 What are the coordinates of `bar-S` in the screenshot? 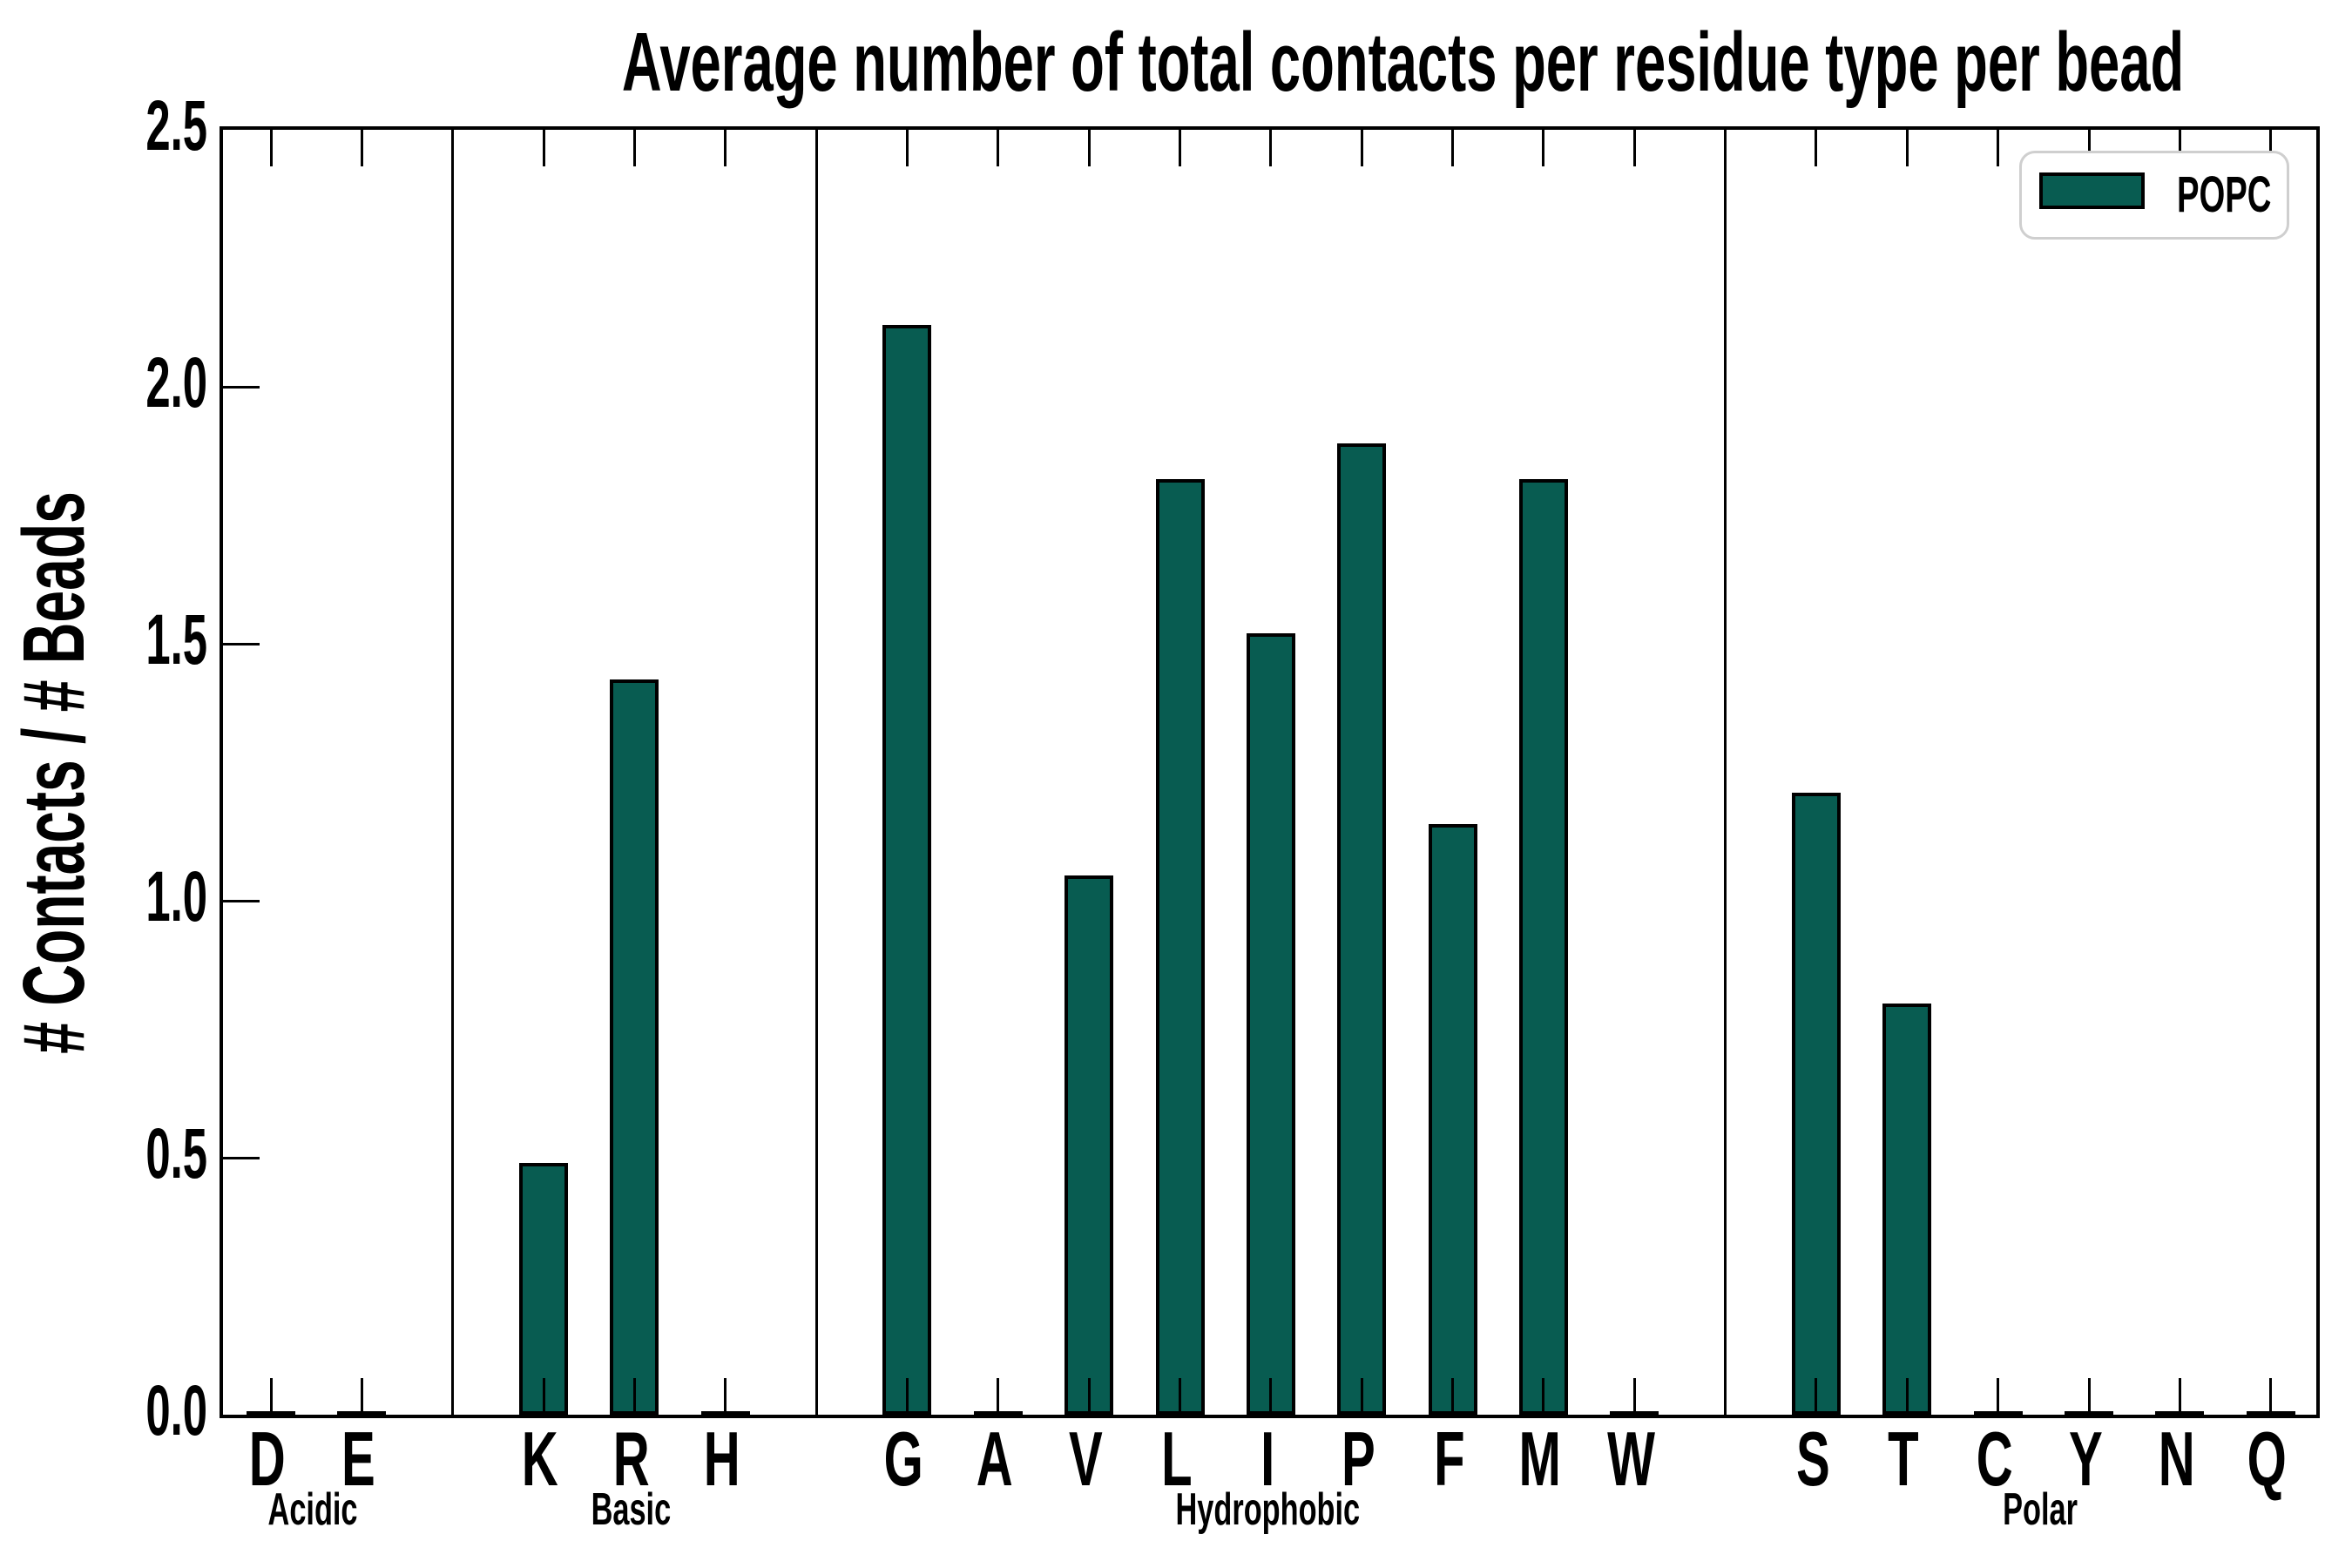 It's located at (1816, 1104).